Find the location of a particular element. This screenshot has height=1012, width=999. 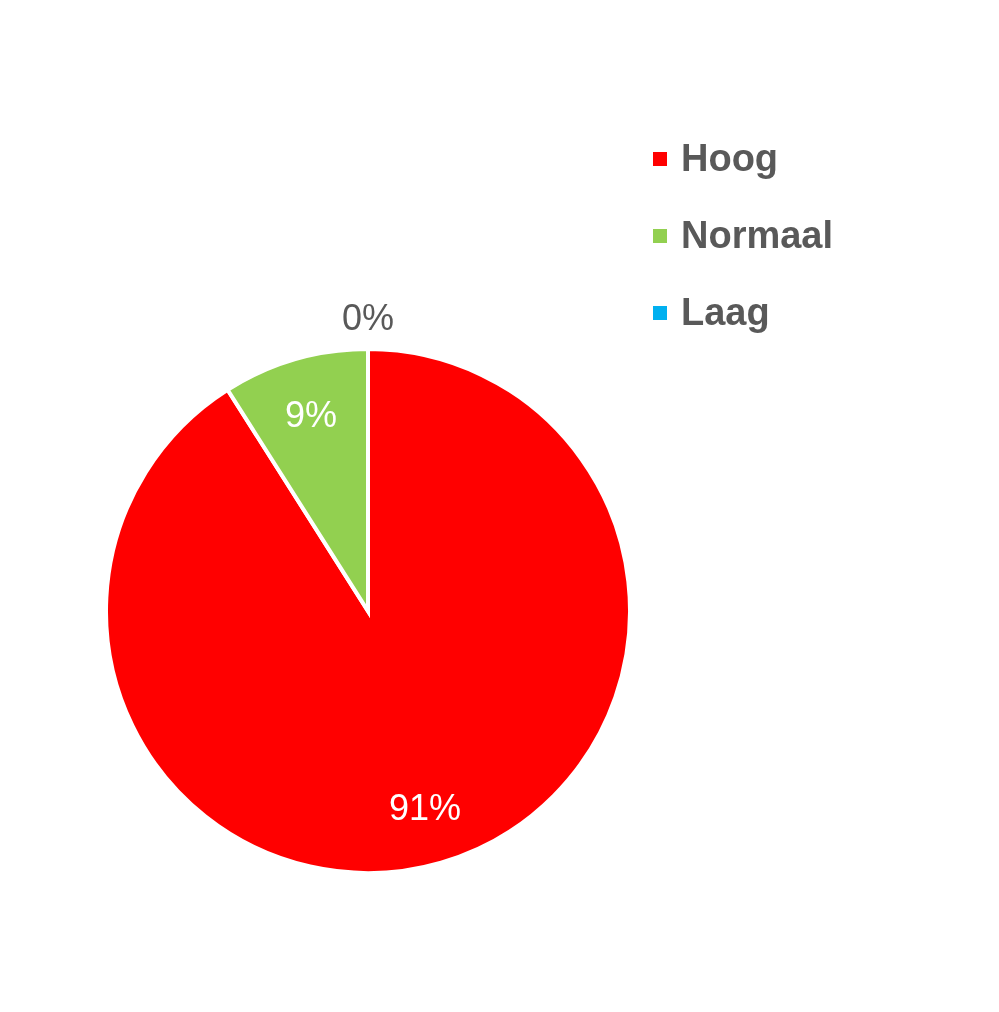

text: 0% is located at coordinates (368, 317).